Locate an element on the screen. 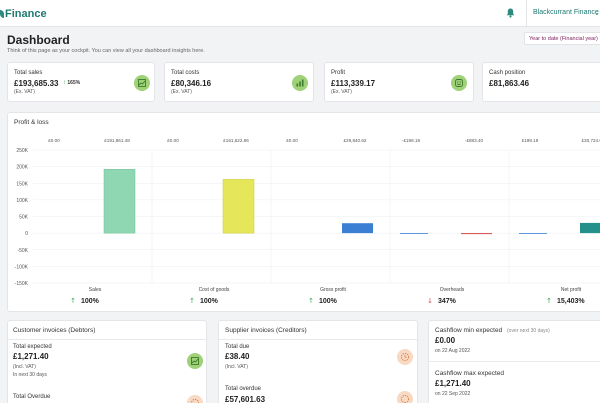 This screenshot has height=403, width=600. kpi-trend: ↑ 165% is located at coordinates (71, 83).